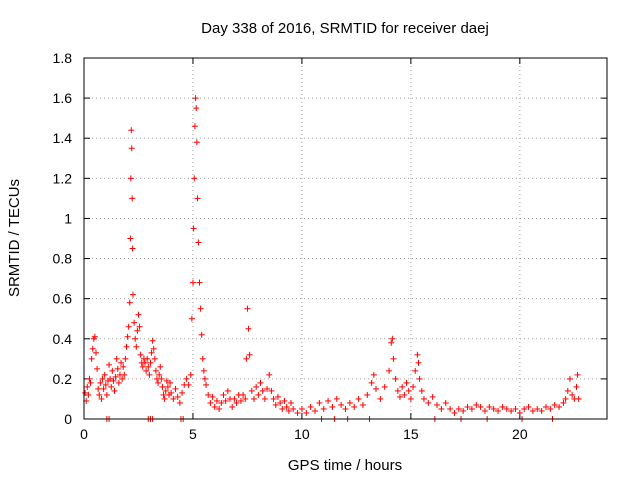 This screenshot has height=480, width=640. I want to click on x-tick-label: 15, so click(411, 434).